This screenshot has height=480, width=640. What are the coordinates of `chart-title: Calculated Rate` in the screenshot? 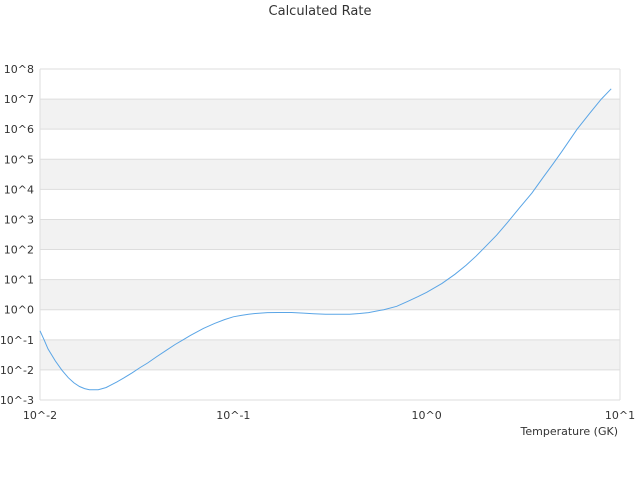 It's located at (320, 11).